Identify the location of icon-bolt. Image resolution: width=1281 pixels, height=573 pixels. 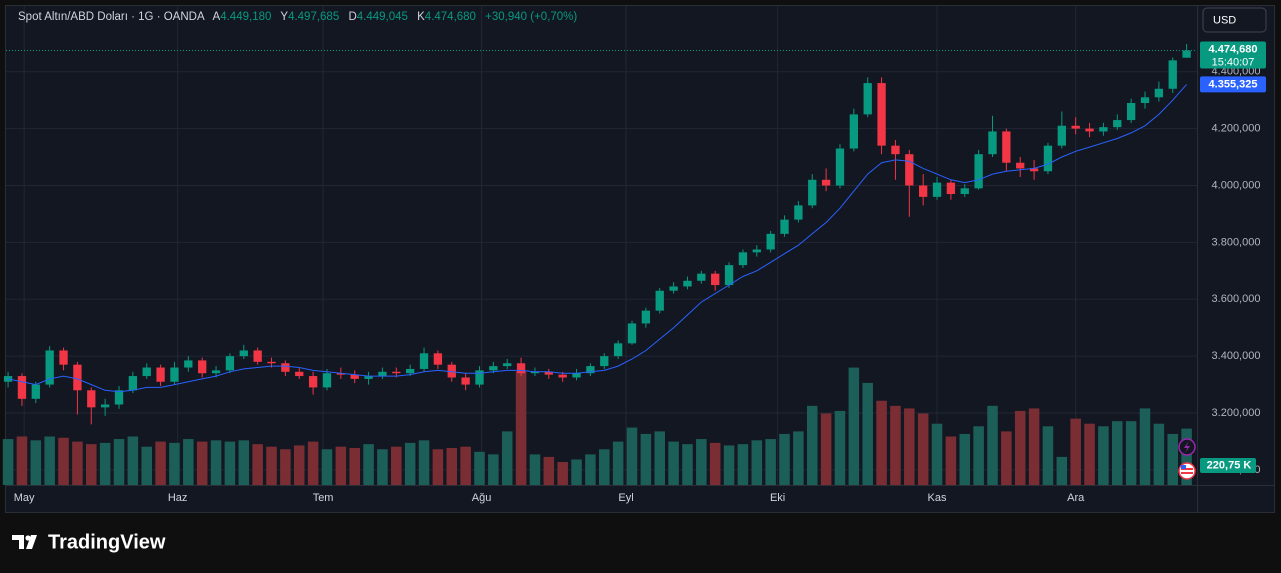
(1187, 447).